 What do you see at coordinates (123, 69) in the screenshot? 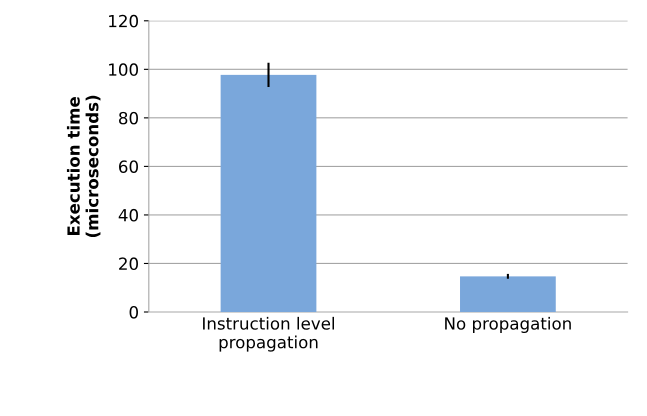
I see `y-tick-label: 100` at bounding box center [123, 69].